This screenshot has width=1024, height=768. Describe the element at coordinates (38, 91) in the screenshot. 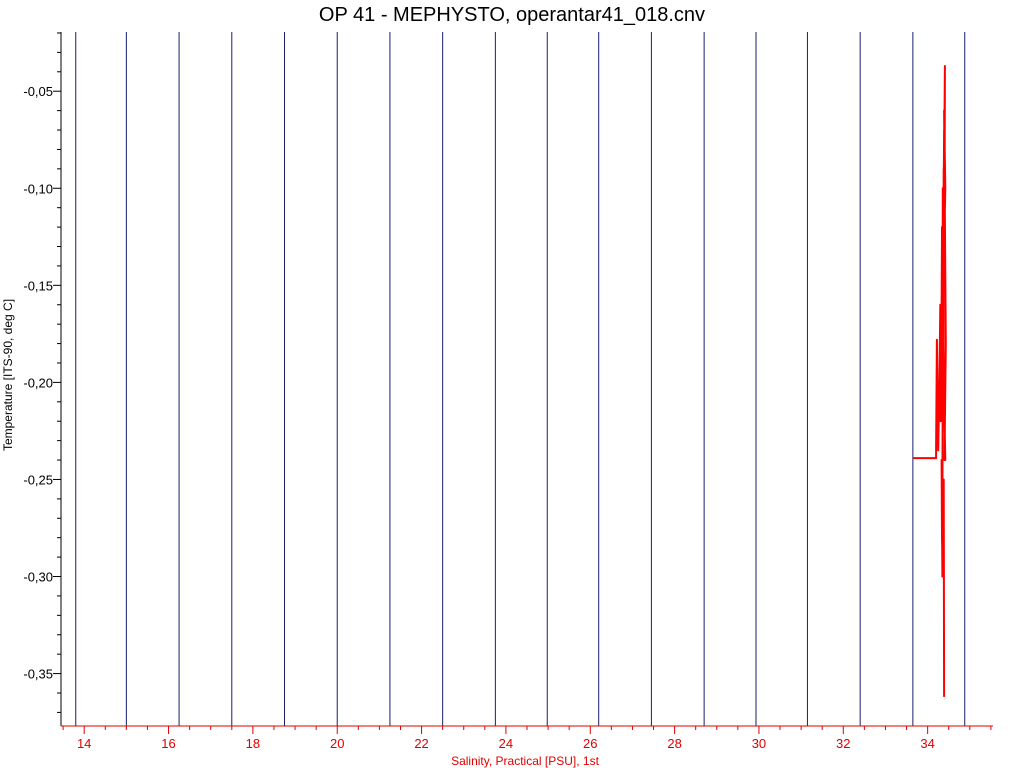

I see `y-tick-label: -0,05` at that location.